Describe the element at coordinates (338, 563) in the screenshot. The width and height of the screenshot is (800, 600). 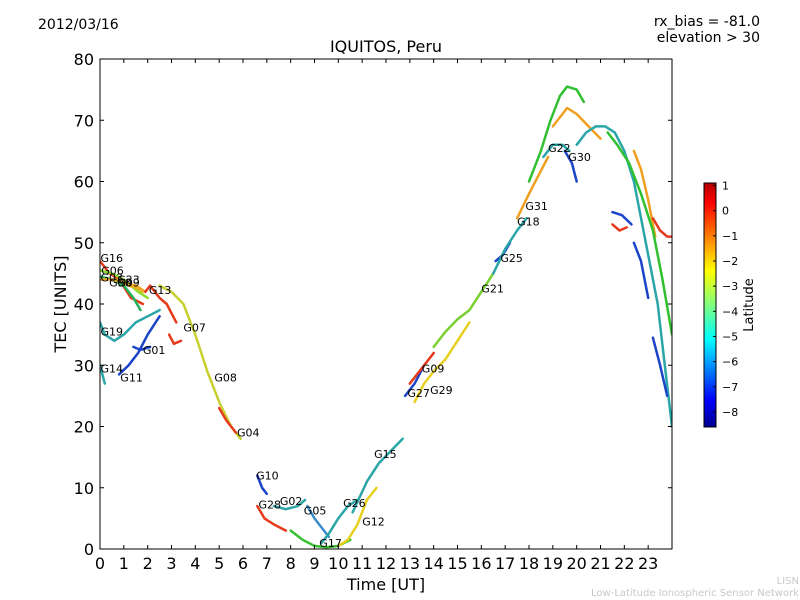
I see `x-tick-label: 10` at that location.